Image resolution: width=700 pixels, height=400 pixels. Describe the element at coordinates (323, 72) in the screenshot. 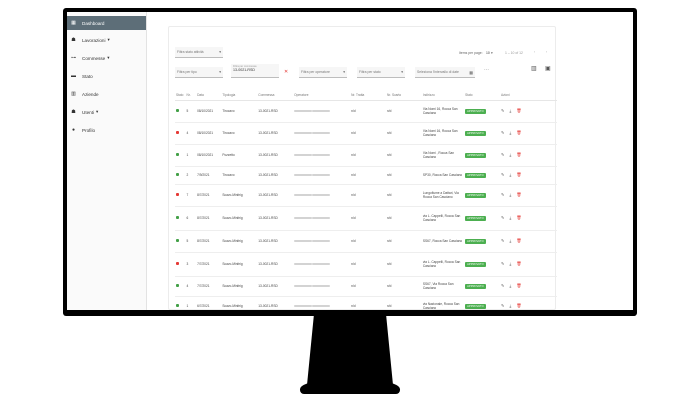

I see `operator-filter: Filtra per operatore ▾` at that location.